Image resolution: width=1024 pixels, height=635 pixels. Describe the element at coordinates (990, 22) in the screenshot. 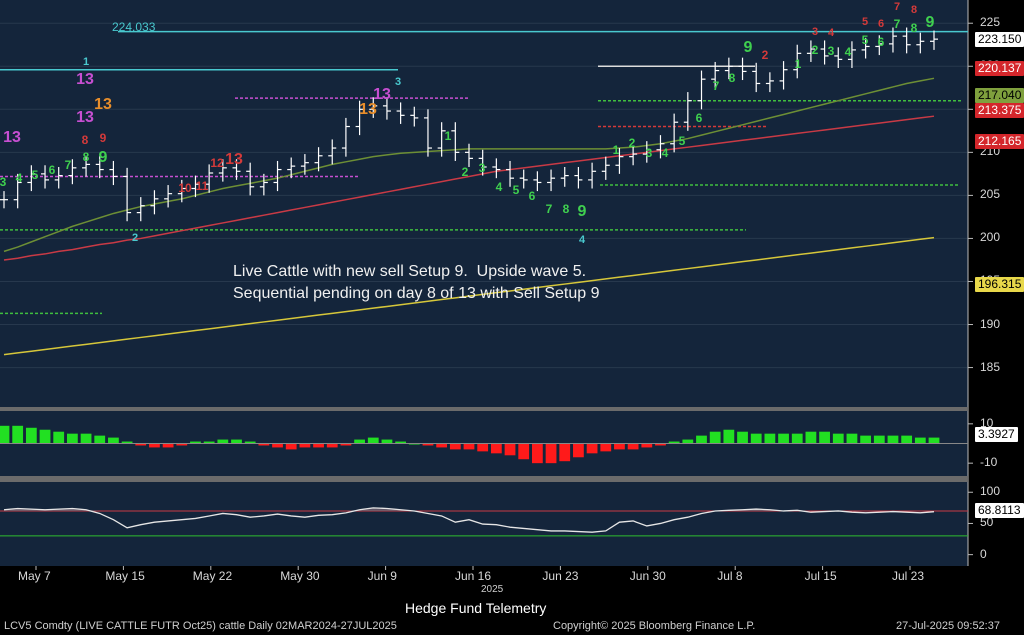

I see `price-tick-label: 225` at that location.